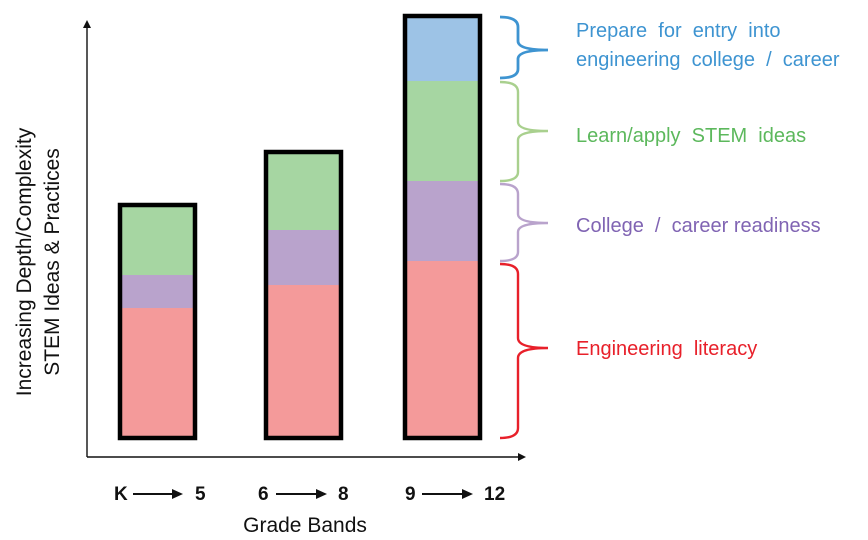  I want to click on label-stem: Learn/apply STEM ideas, so click(691, 136).